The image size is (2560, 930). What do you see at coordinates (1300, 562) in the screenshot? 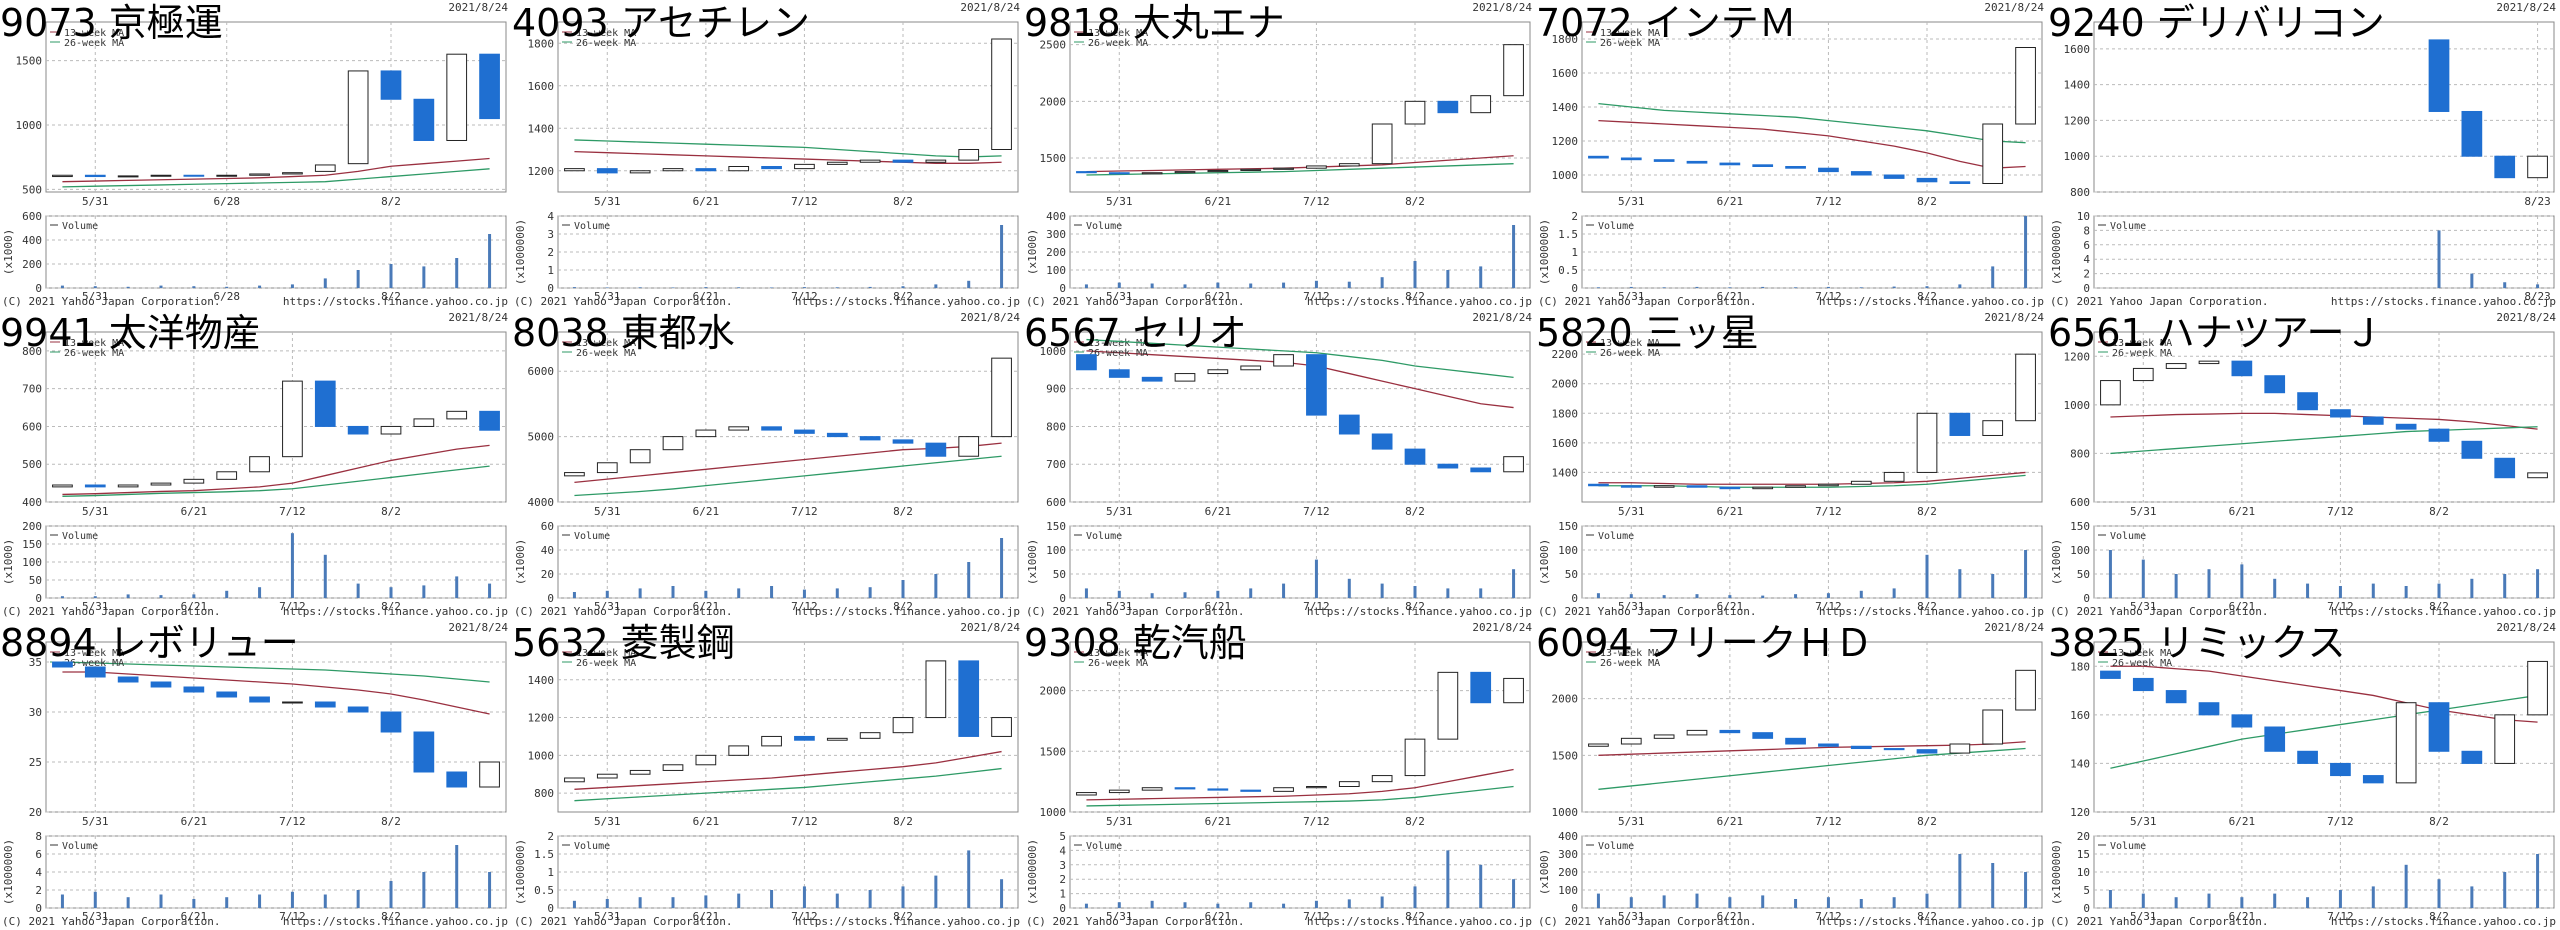
I see `volume-frame` at bounding box center [1300, 562].